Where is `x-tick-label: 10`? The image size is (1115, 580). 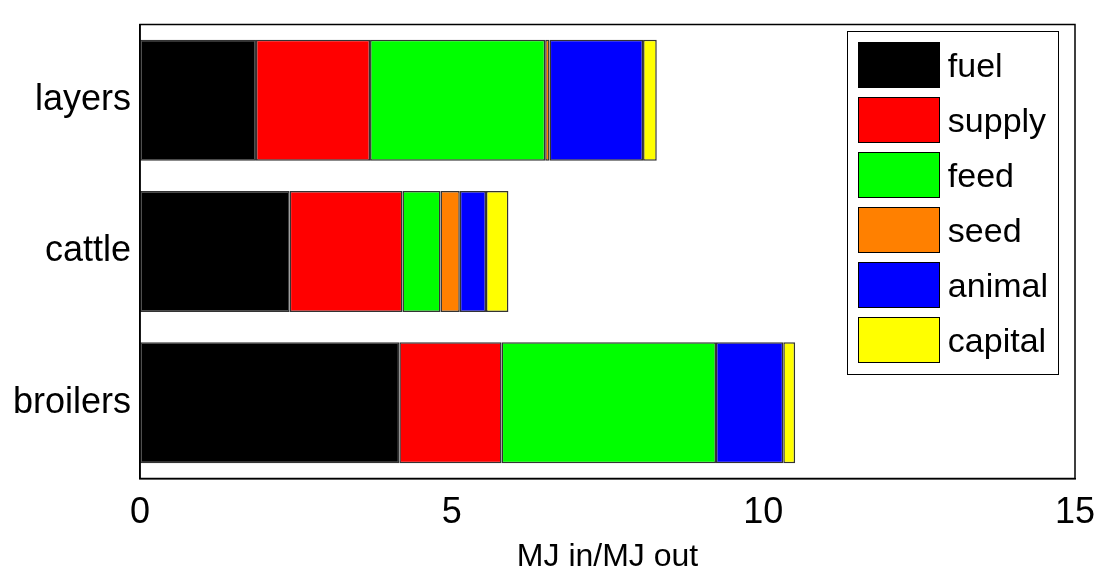
x-tick-label: 10 is located at coordinates (763, 510).